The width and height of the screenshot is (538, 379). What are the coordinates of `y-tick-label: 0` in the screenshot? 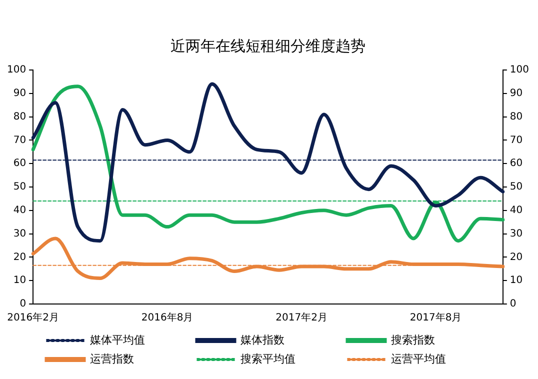 It's located at (23, 304).